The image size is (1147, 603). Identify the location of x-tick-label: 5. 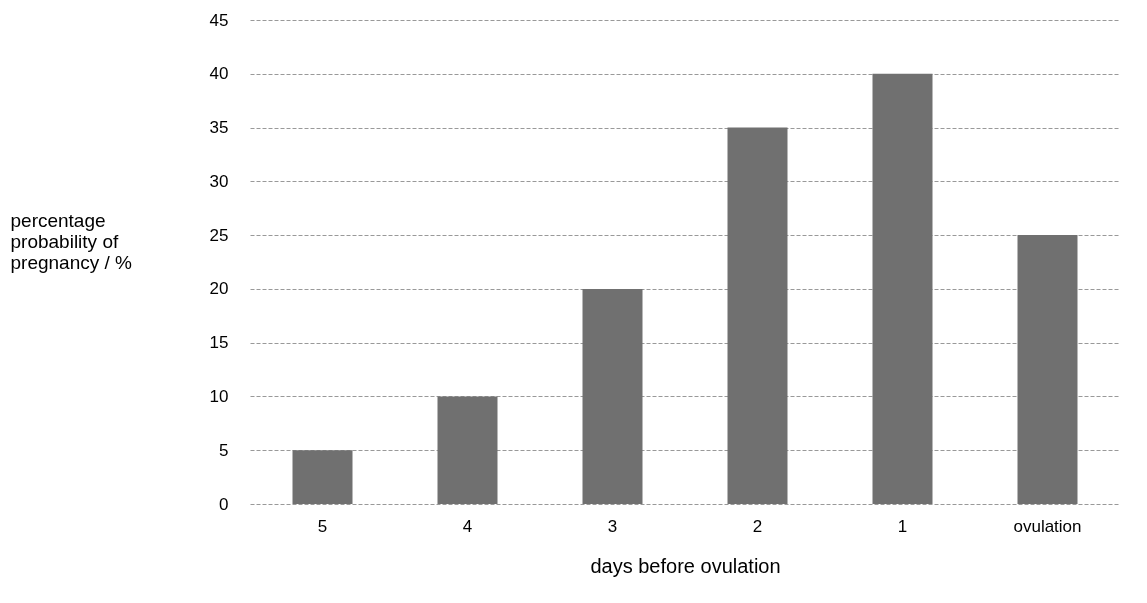
(322, 526).